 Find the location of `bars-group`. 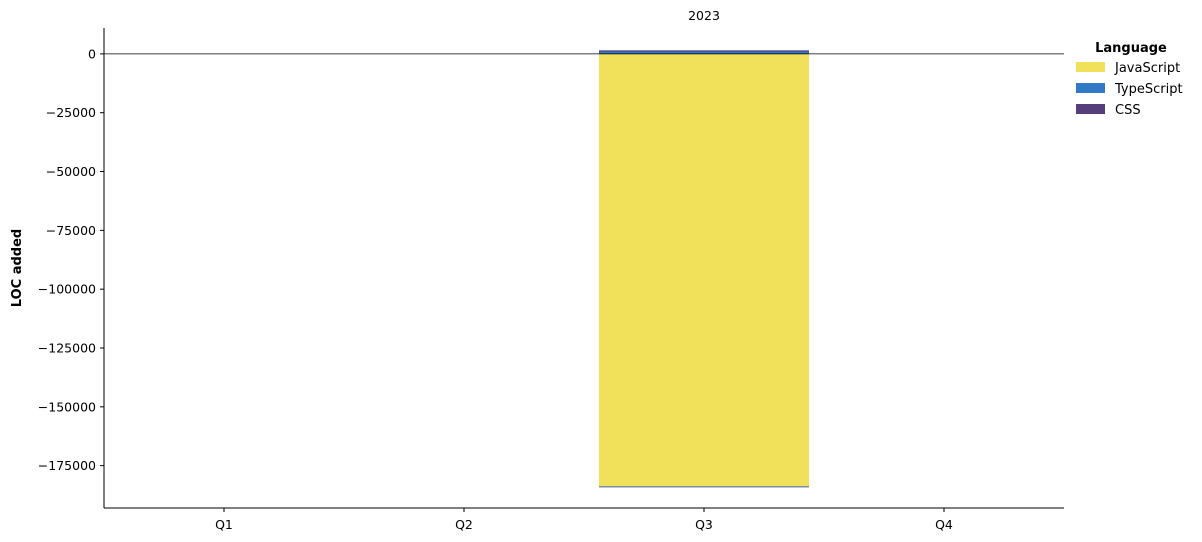

bars-group is located at coordinates (704, 269).